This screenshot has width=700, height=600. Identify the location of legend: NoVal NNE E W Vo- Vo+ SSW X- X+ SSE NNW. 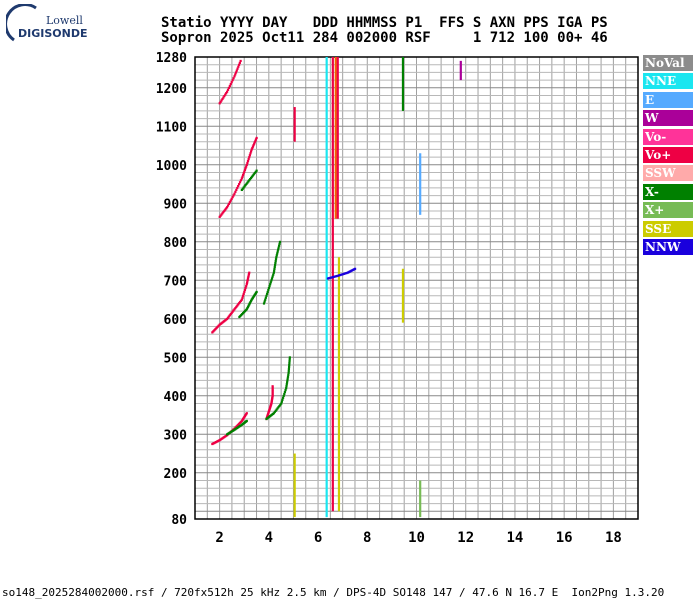
(668, 156).